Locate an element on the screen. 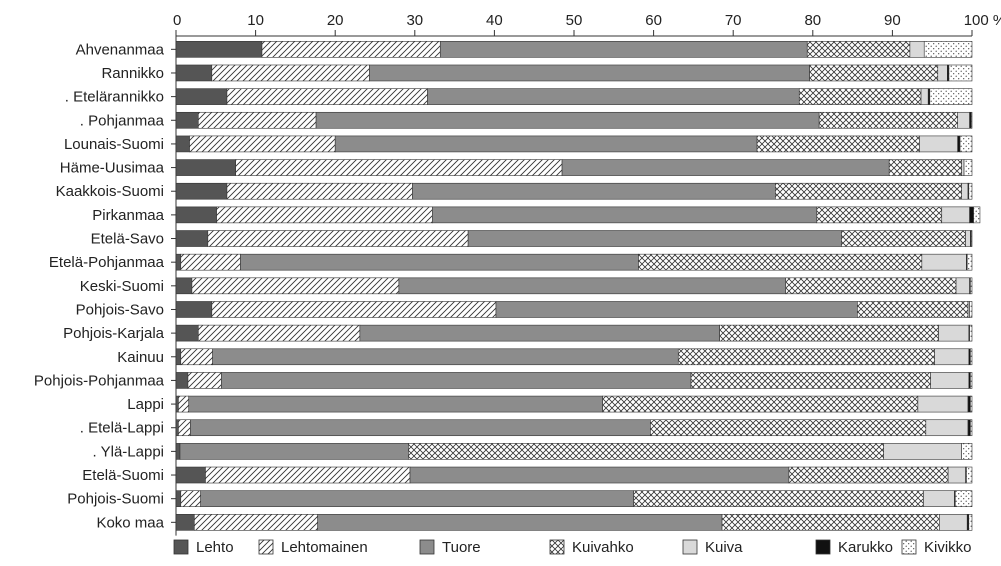 This screenshot has height=566, width=1001. legend-label-lehto: Lehto is located at coordinates (215, 547).